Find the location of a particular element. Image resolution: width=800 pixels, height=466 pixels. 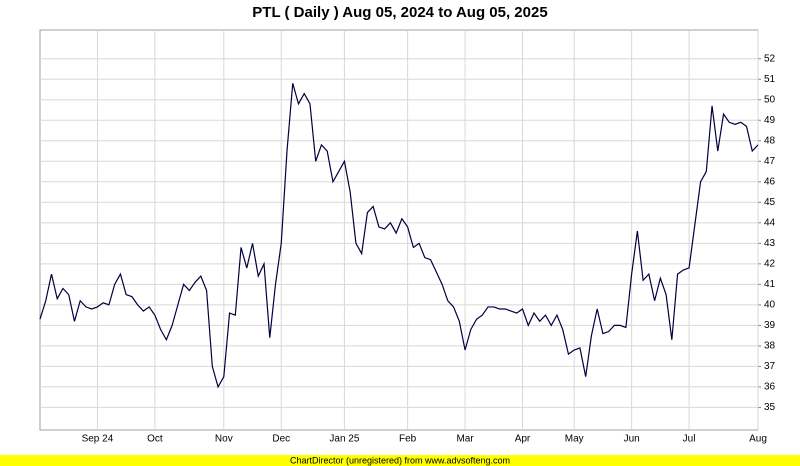

y-tick-label: 38 is located at coordinates (770, 346).